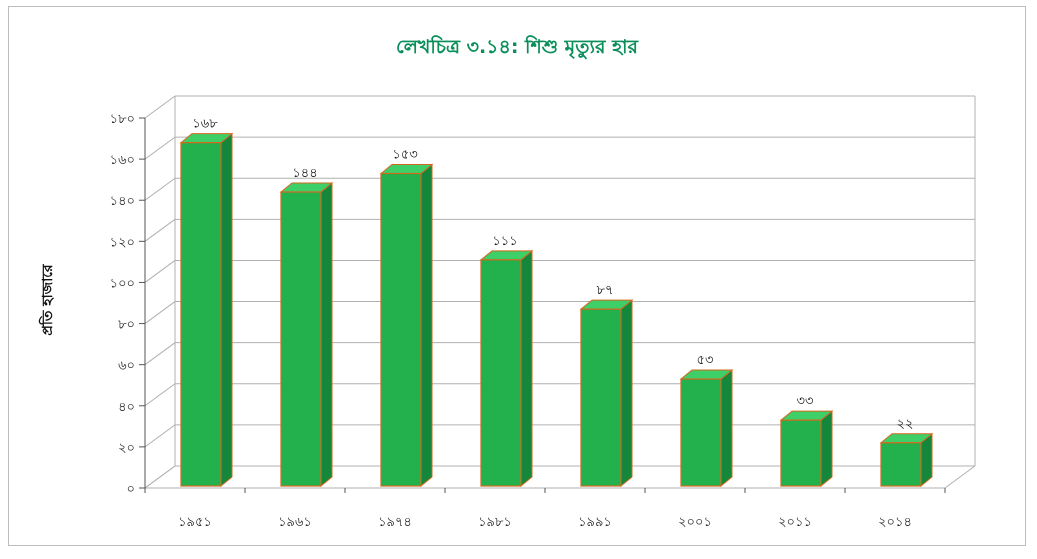 This screenshot has width=1037, height=559. What do you see at coordinates (122, 242) in the screenshot?
I see `y-tick-label: ১২০` at bounding box center [122, 242].